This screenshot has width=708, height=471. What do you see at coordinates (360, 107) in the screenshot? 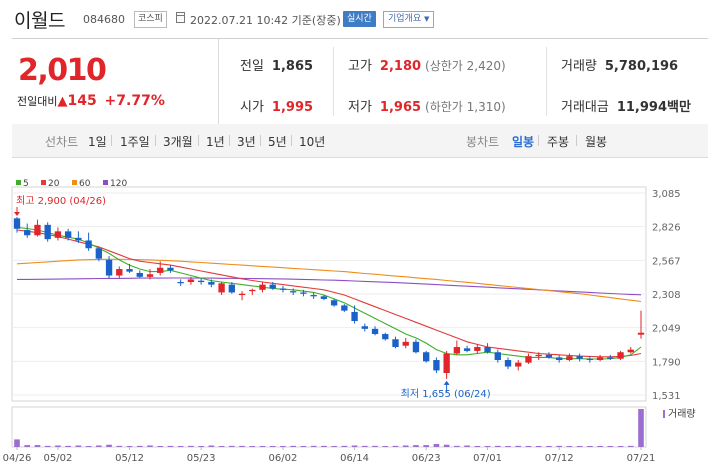
I see `low-label: 저가` at bounding box center [360, 107].